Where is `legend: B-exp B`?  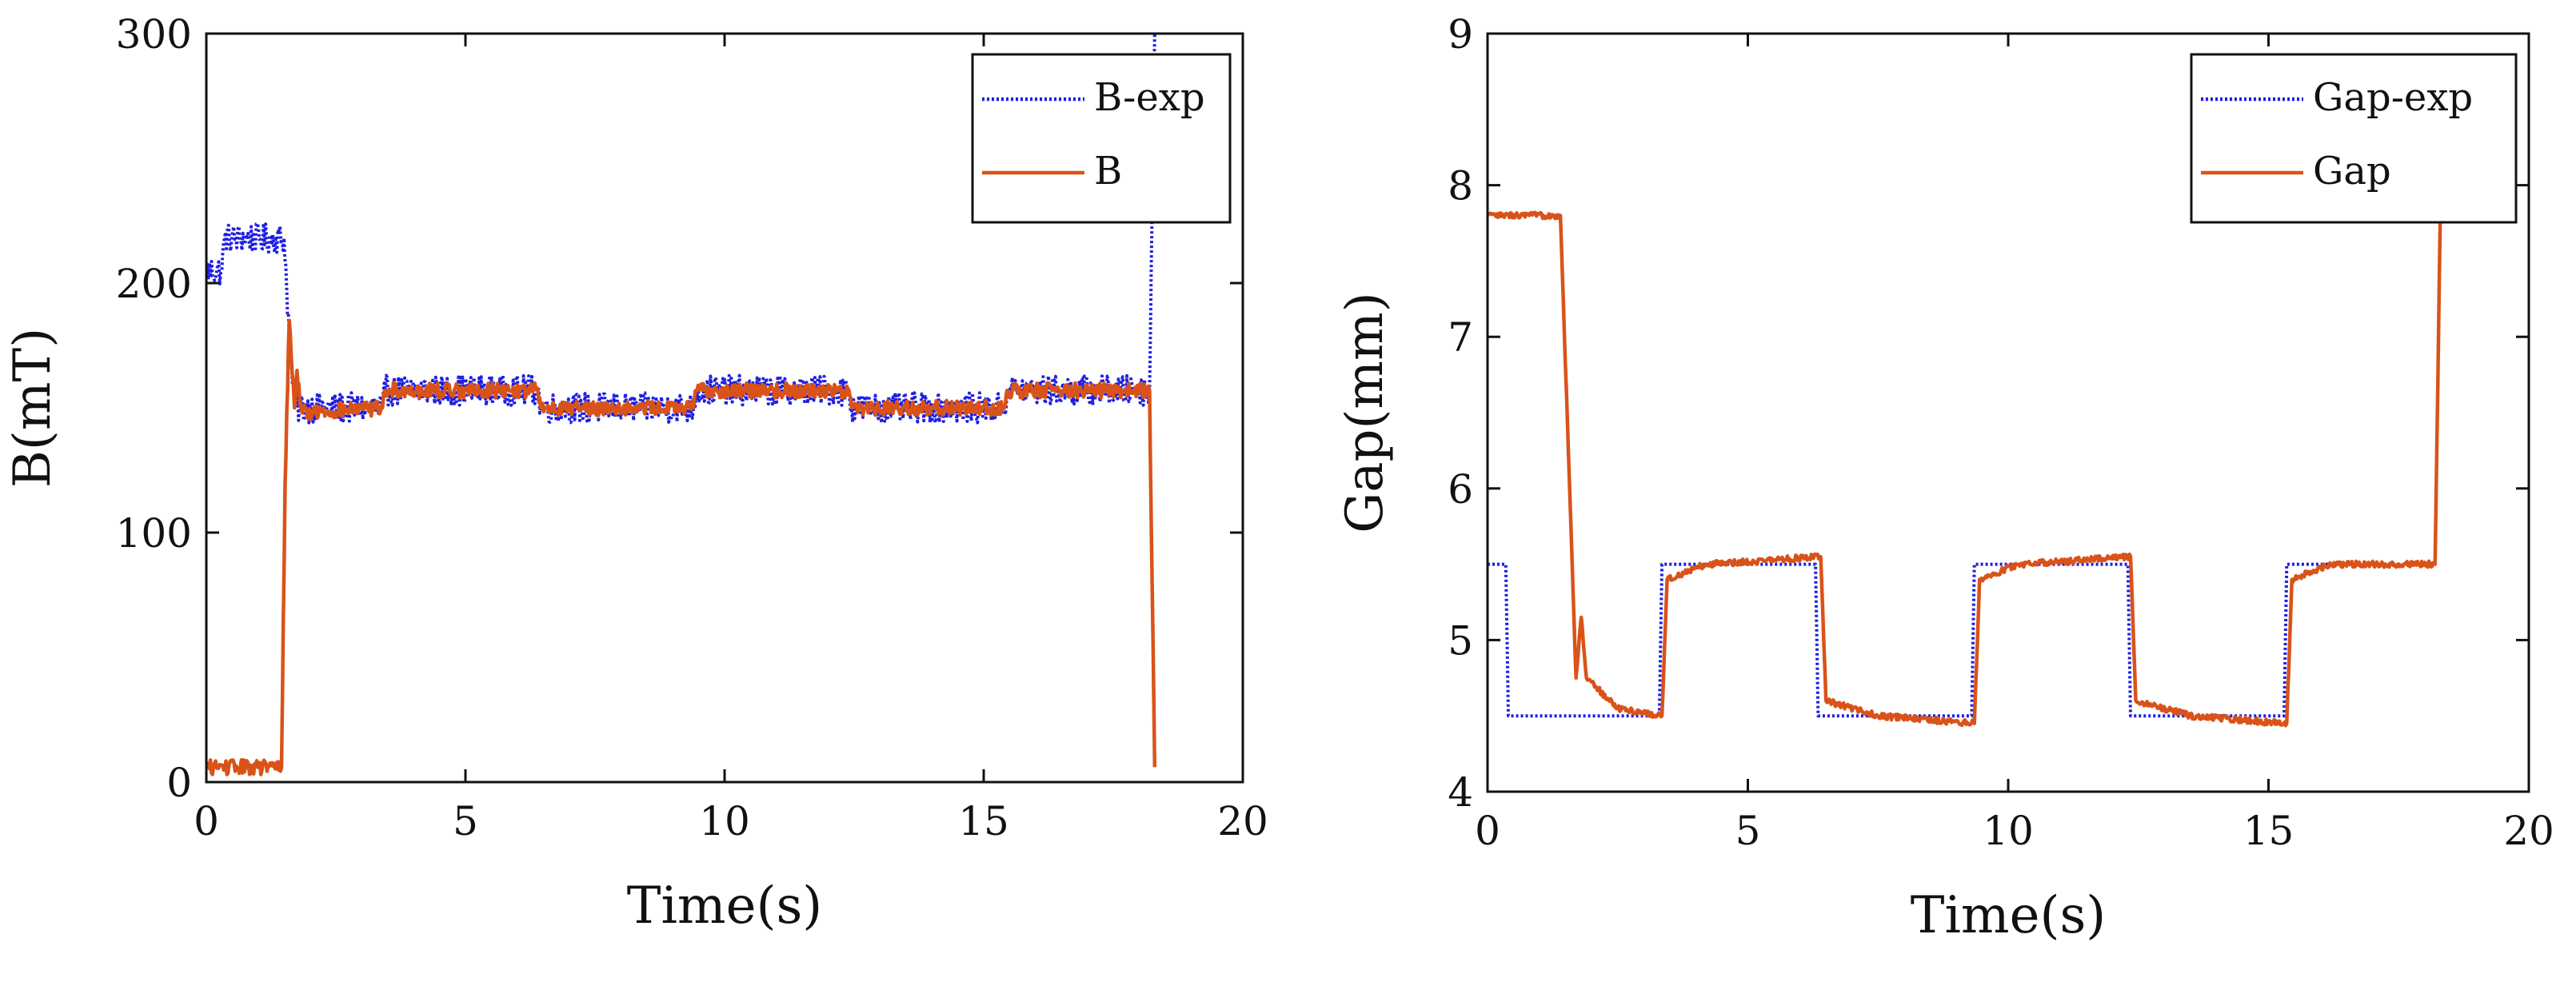 legend: B-exp B is located at coordinates (1101, 138).